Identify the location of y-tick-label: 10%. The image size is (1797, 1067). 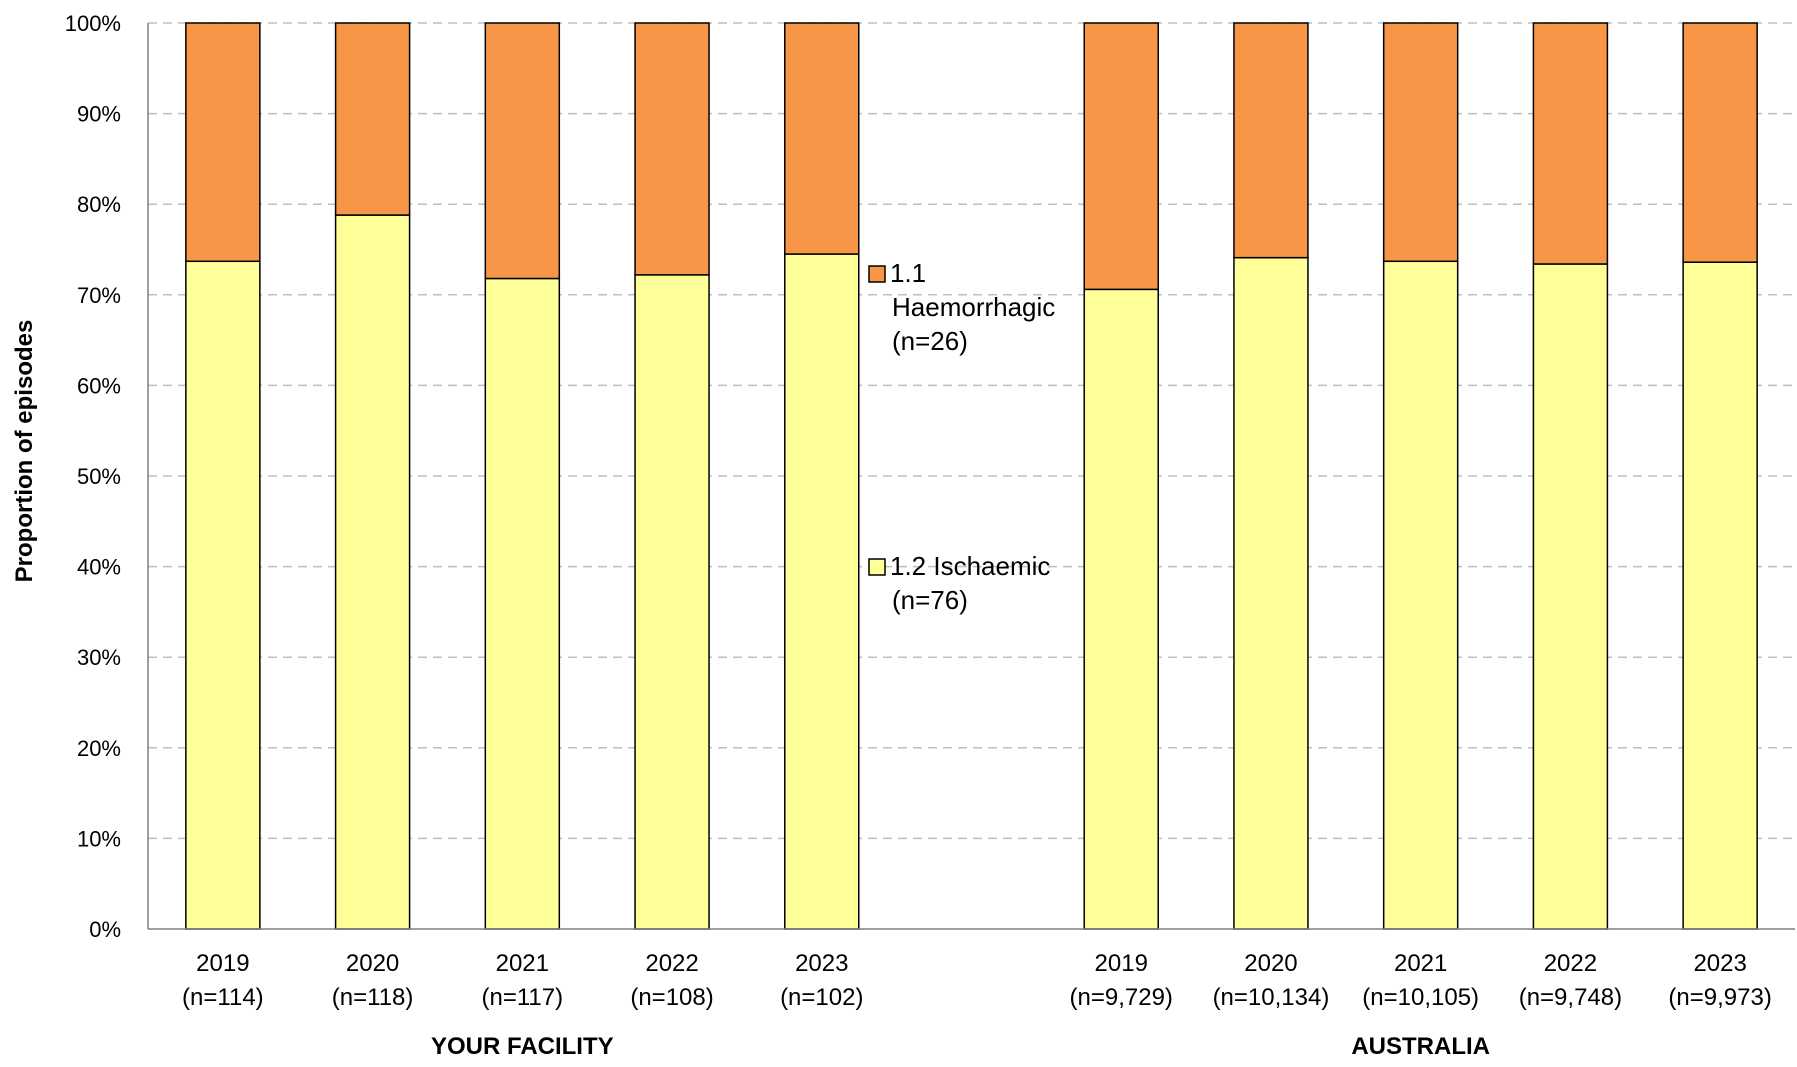
(99, 838).